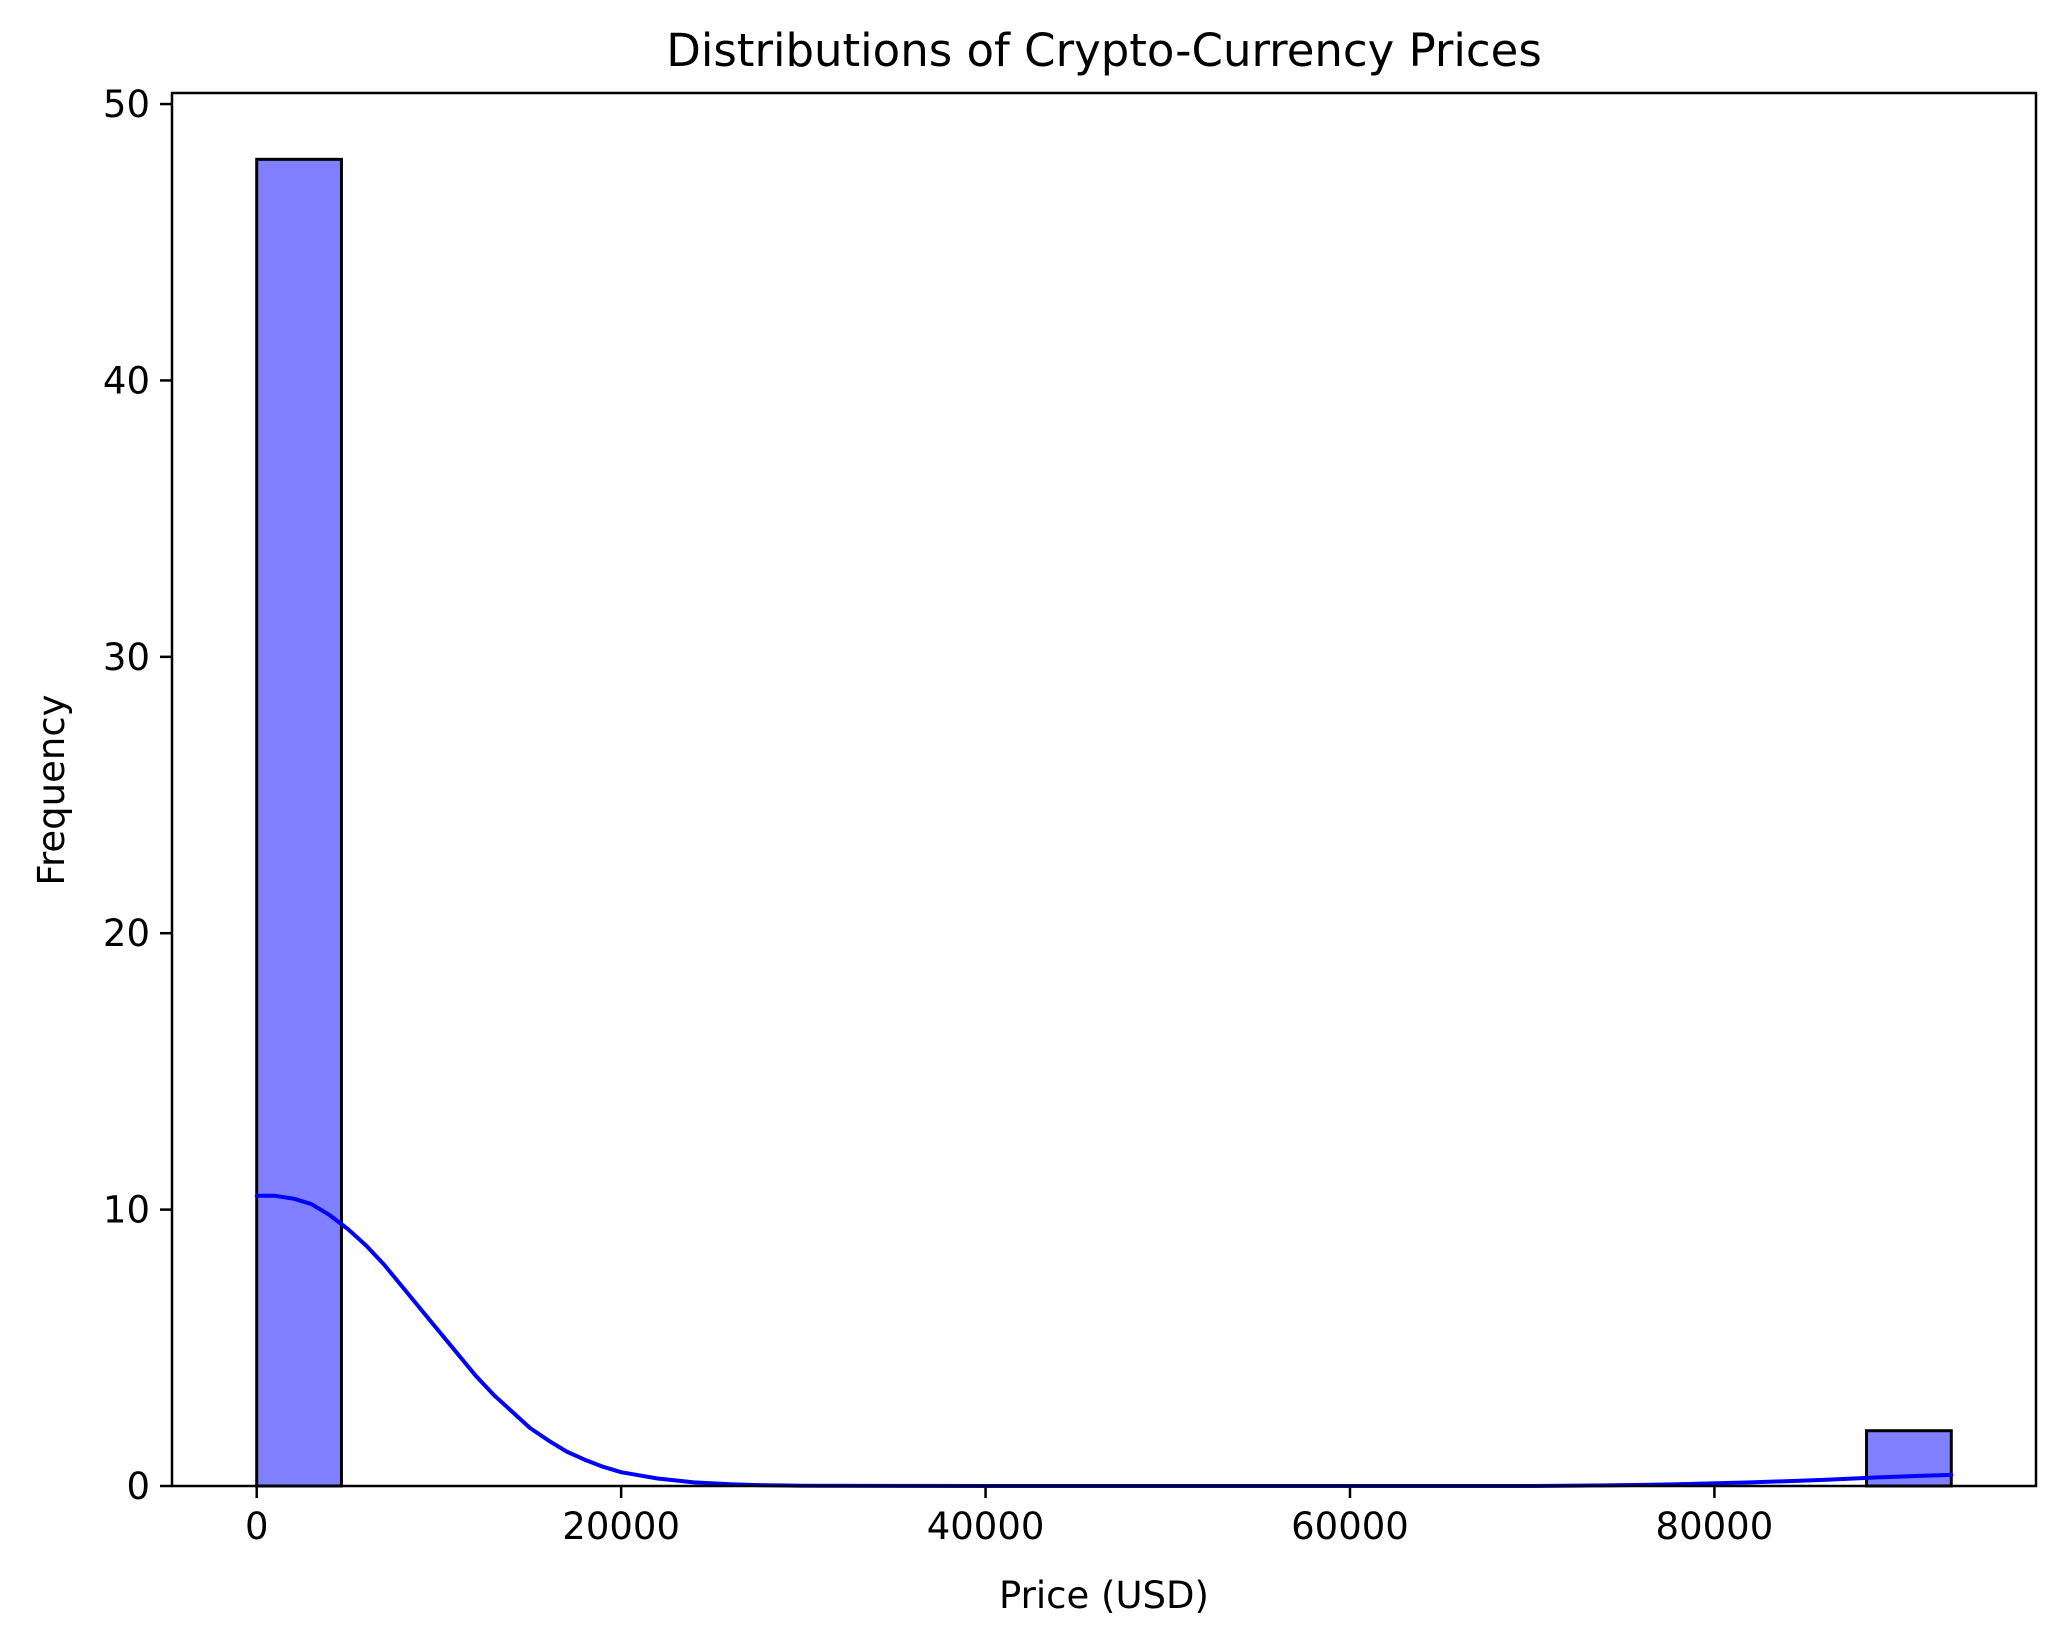  Describe the element at coordinates (126, 380) in the screenshot. I see `y-tick-label: 40` at that location.